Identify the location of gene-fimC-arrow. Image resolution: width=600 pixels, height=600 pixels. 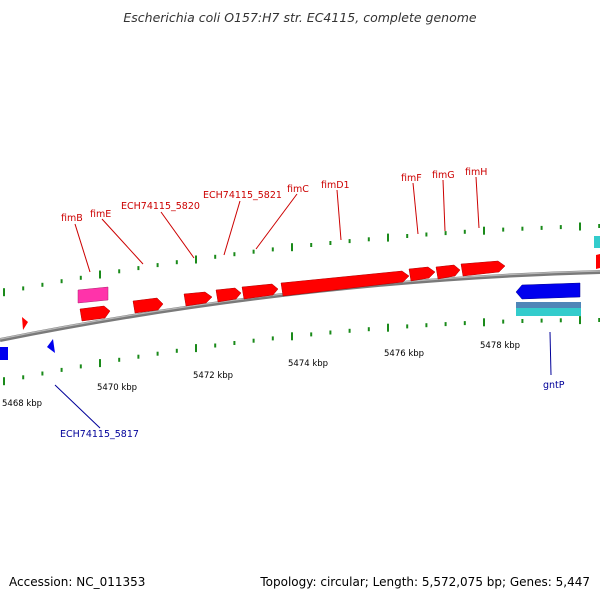
(260, 291).